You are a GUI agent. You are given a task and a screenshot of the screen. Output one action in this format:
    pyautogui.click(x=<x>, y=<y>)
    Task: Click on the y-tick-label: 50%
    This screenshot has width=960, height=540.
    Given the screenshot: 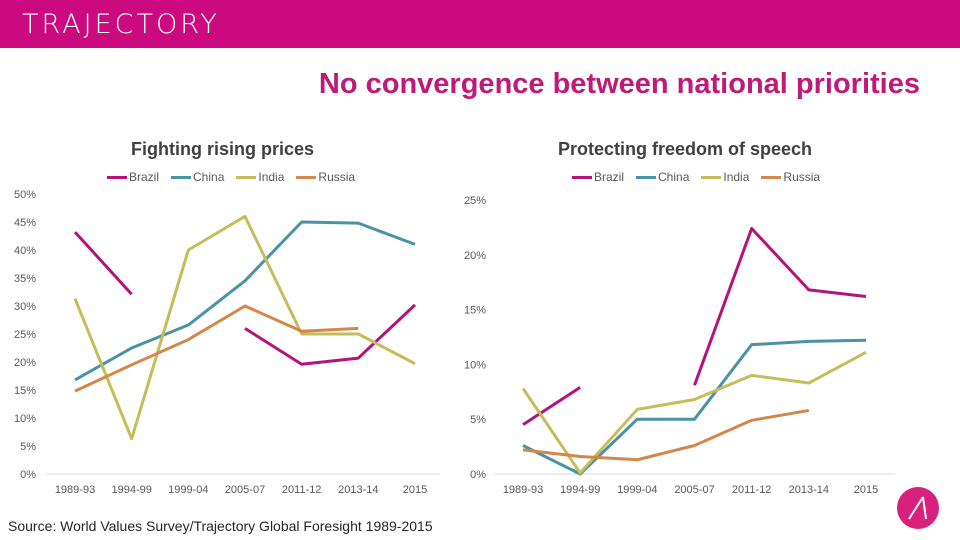 What is the action you would take?
    pyautogui.click(x=25, y=195)
    